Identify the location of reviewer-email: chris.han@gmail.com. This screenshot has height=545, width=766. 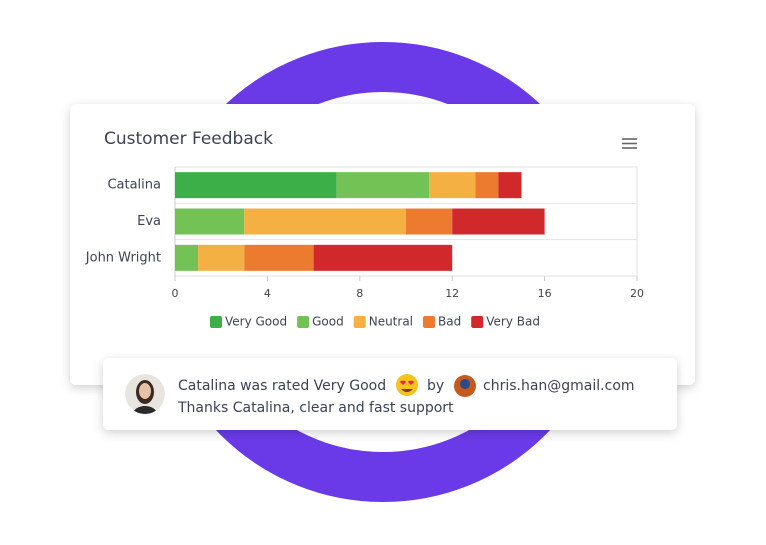
(559, 386).